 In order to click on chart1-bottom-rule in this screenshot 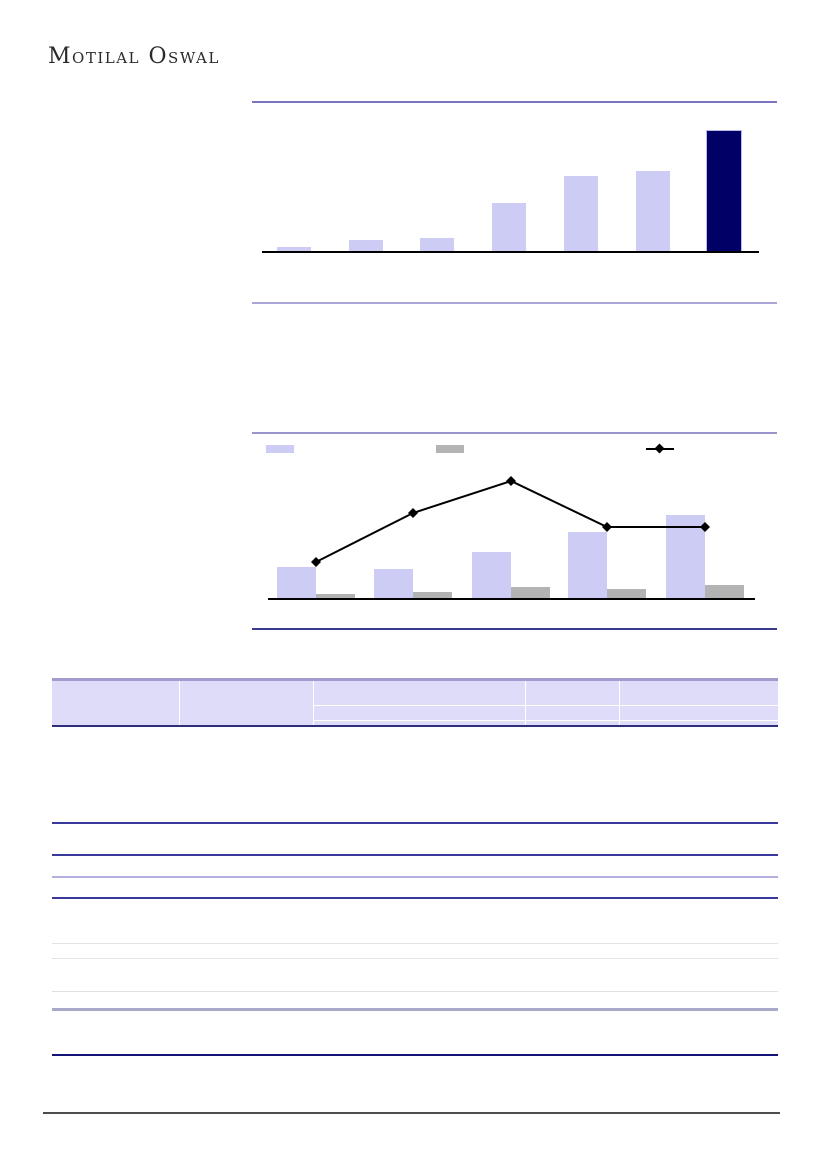, I will do `click(514, 303)`.